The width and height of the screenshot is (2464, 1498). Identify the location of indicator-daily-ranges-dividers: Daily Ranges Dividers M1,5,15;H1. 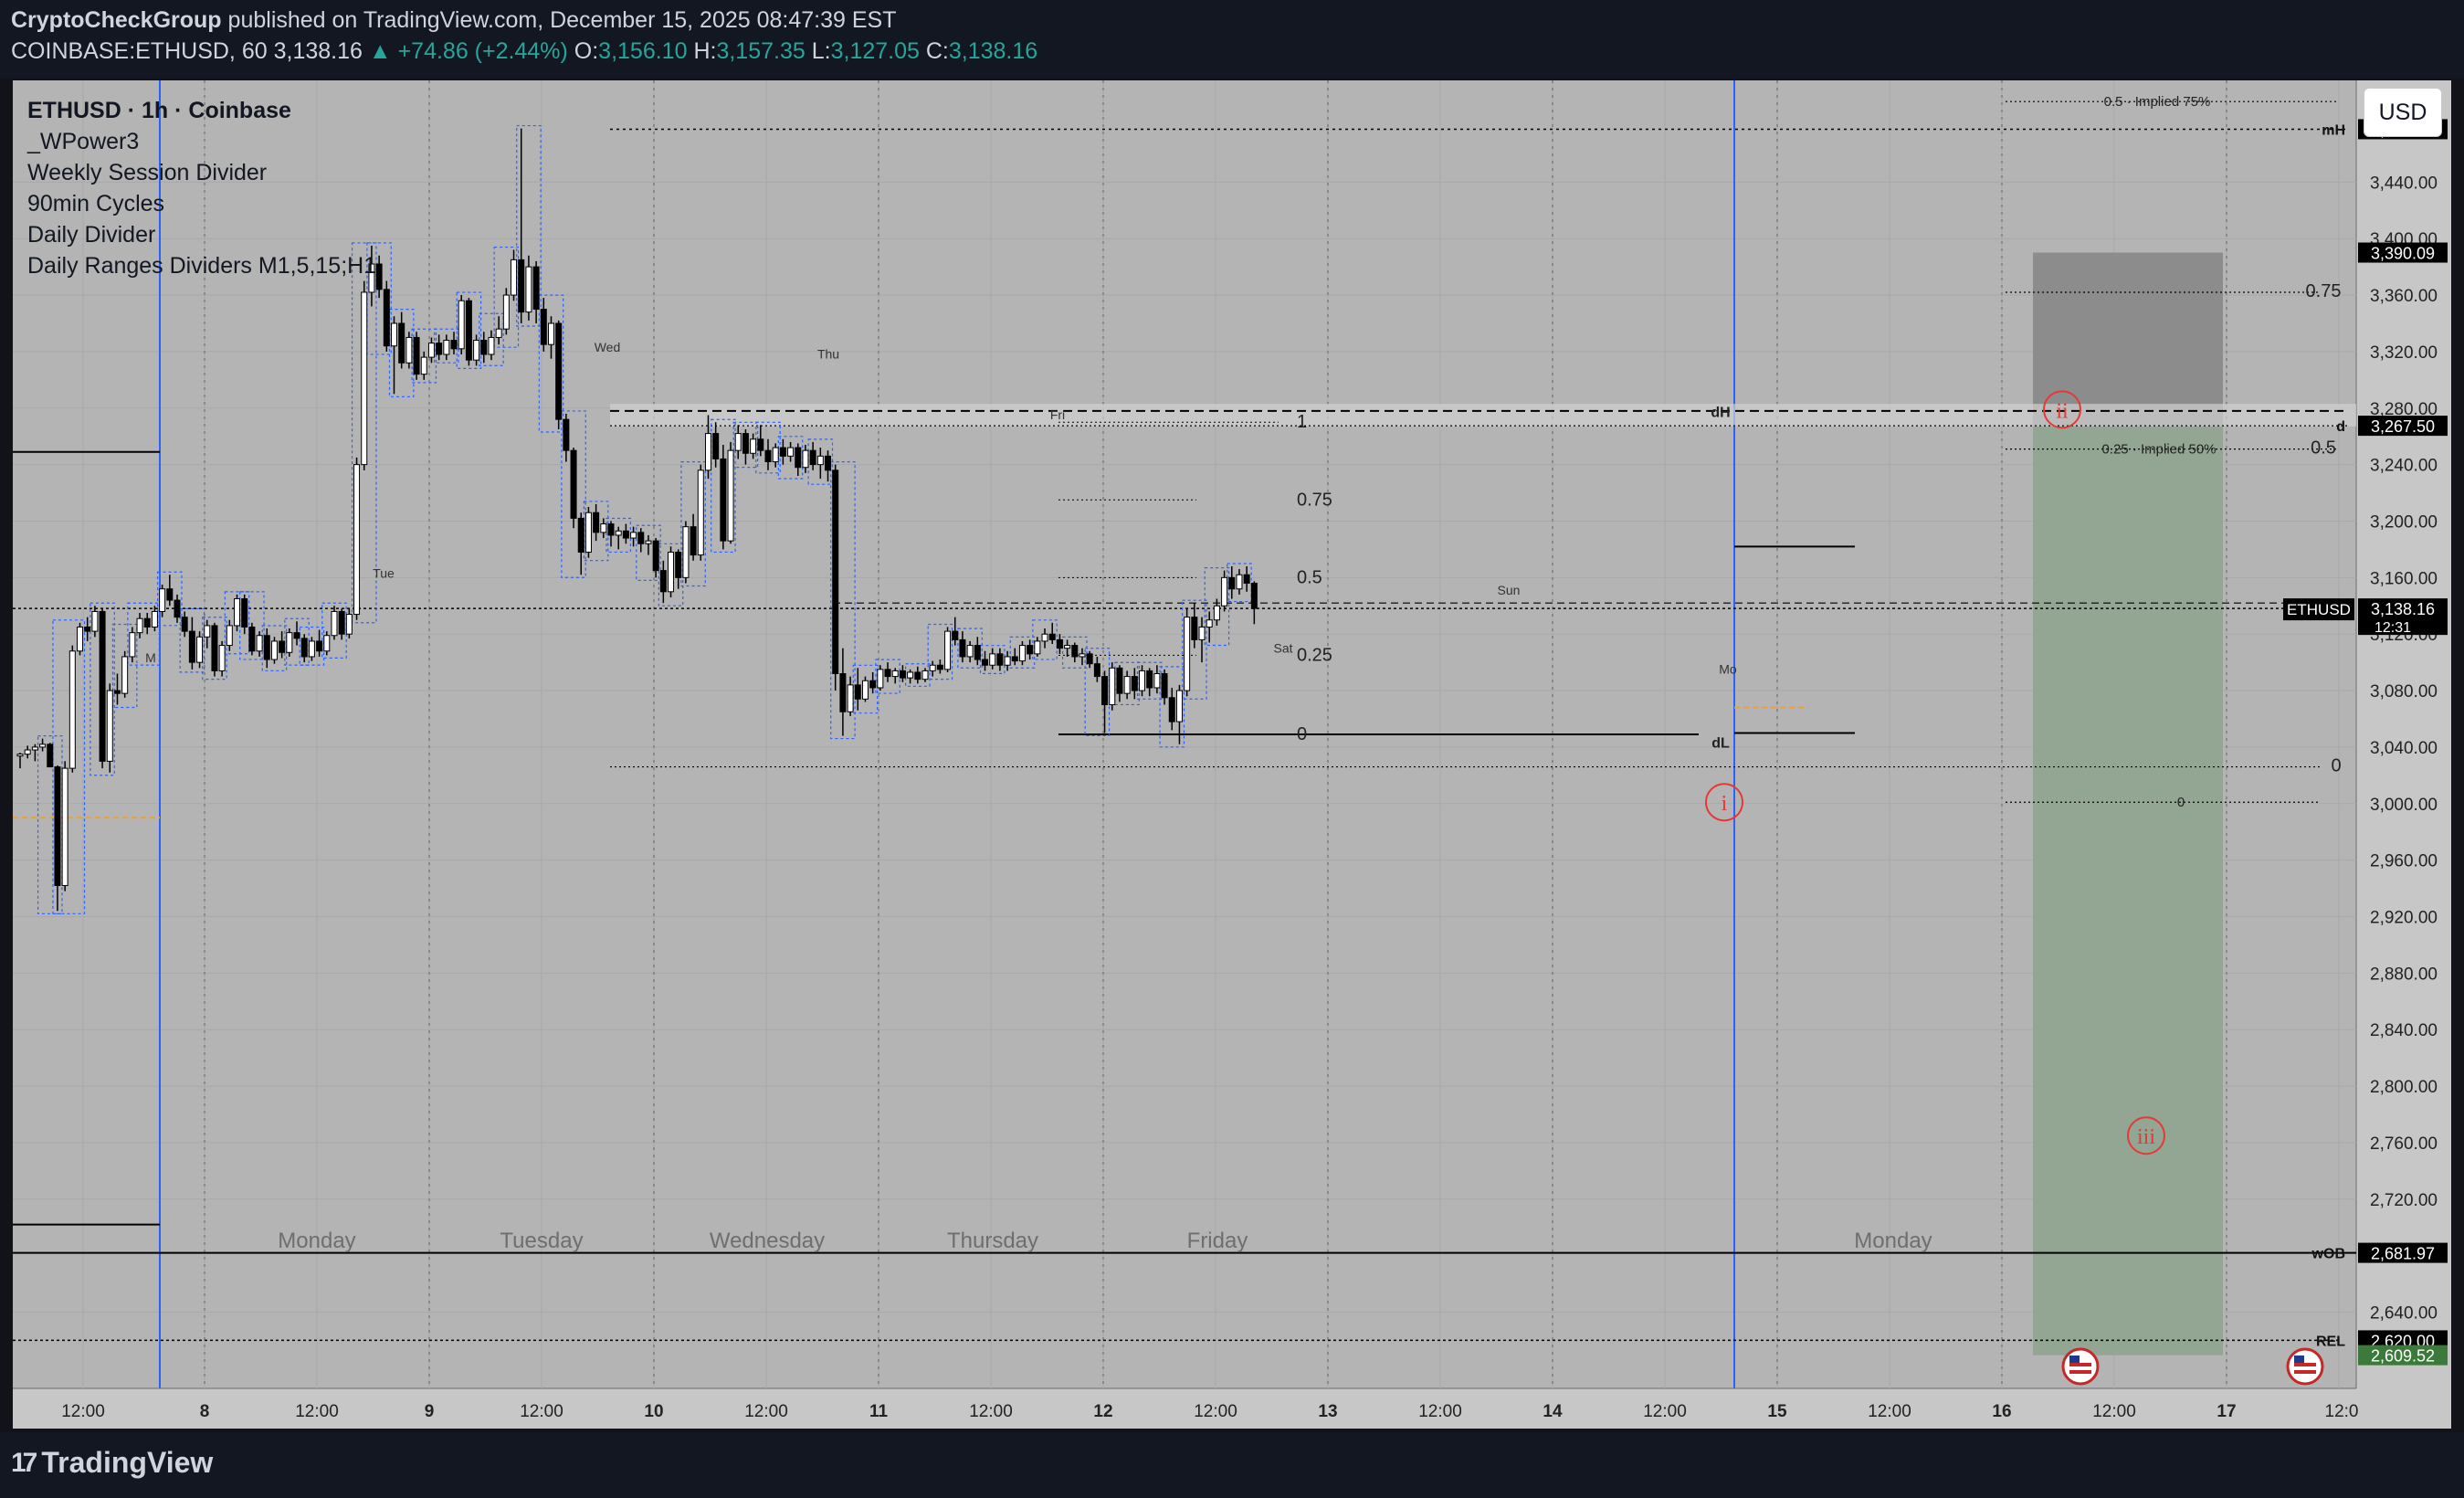
(202, 266).